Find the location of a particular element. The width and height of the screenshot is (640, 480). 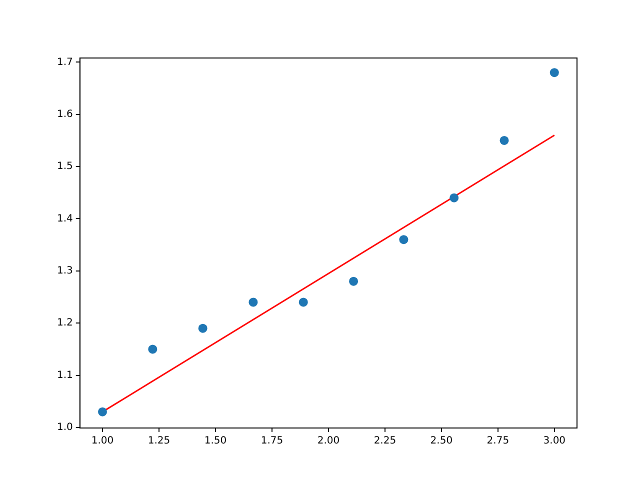

y-tick-label: 1.1 is located at coordinates (64, 375).